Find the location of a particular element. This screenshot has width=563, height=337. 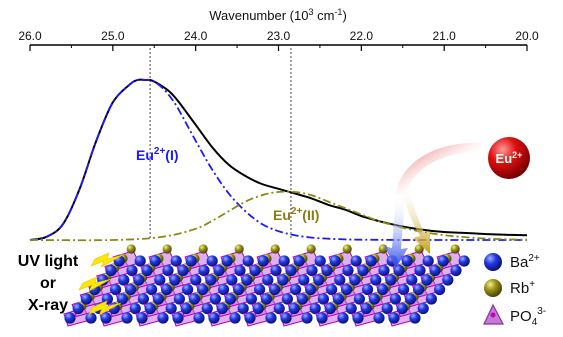

x-tick-label: 25.0 is located at coordinates (113, 36).